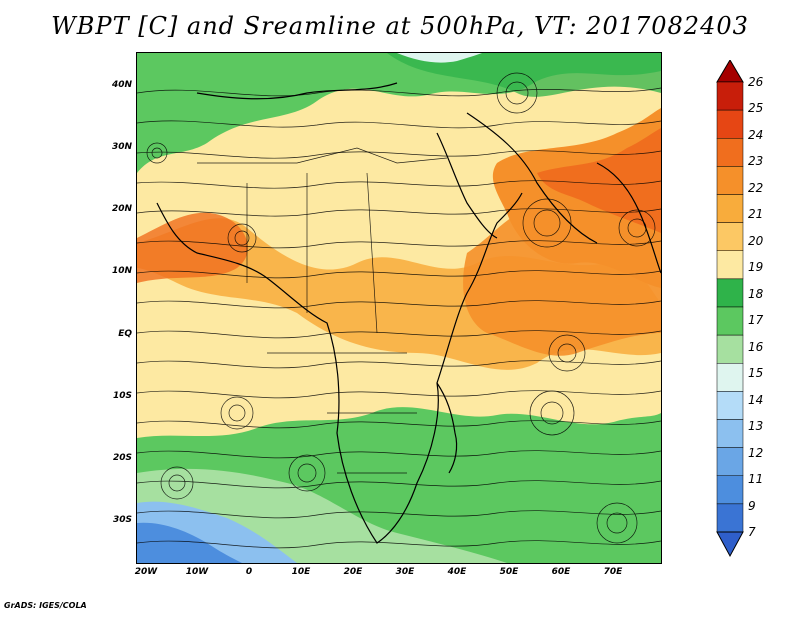  What do you see at coordinates (613, 572) in the screenshot?
I see `lon-label-70e: 70E` at bounding box center [613, 572].